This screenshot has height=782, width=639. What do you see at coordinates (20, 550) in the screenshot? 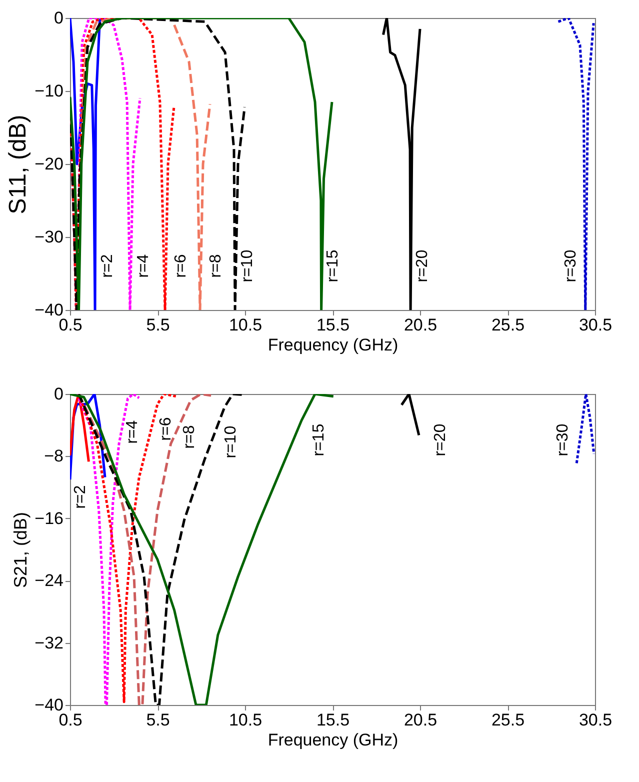
I see `y-axis-title: S21, (dB)` at bounding box center [20, 550].